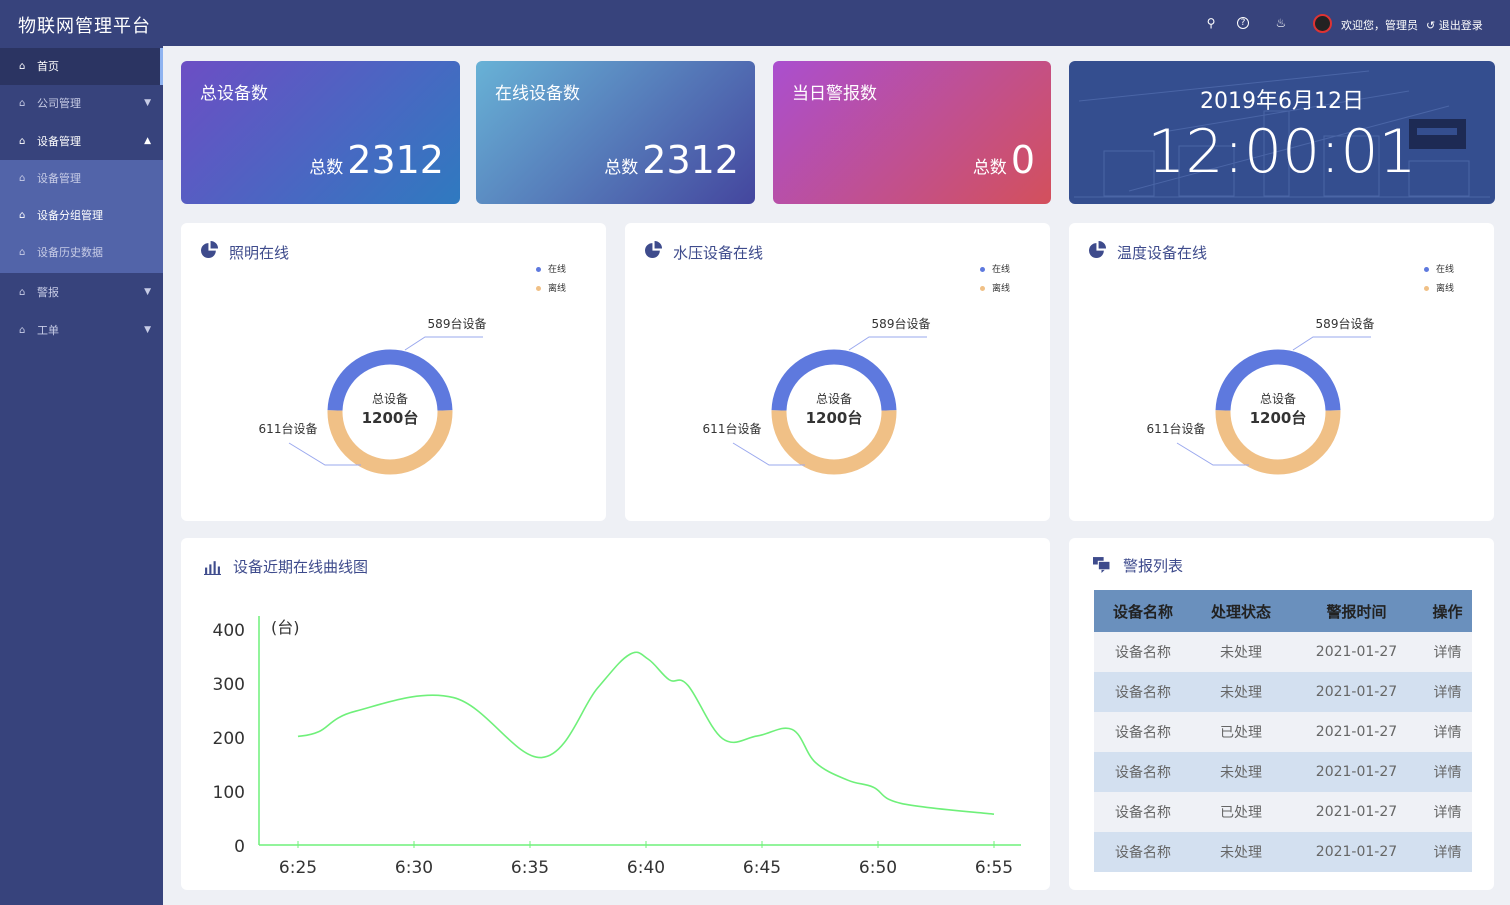 This screenshot has height=905, width=1510. What do you see at coordinates (1322, 23) in the screenshot?
I see `avatar` at bounding box center [1322, 23].